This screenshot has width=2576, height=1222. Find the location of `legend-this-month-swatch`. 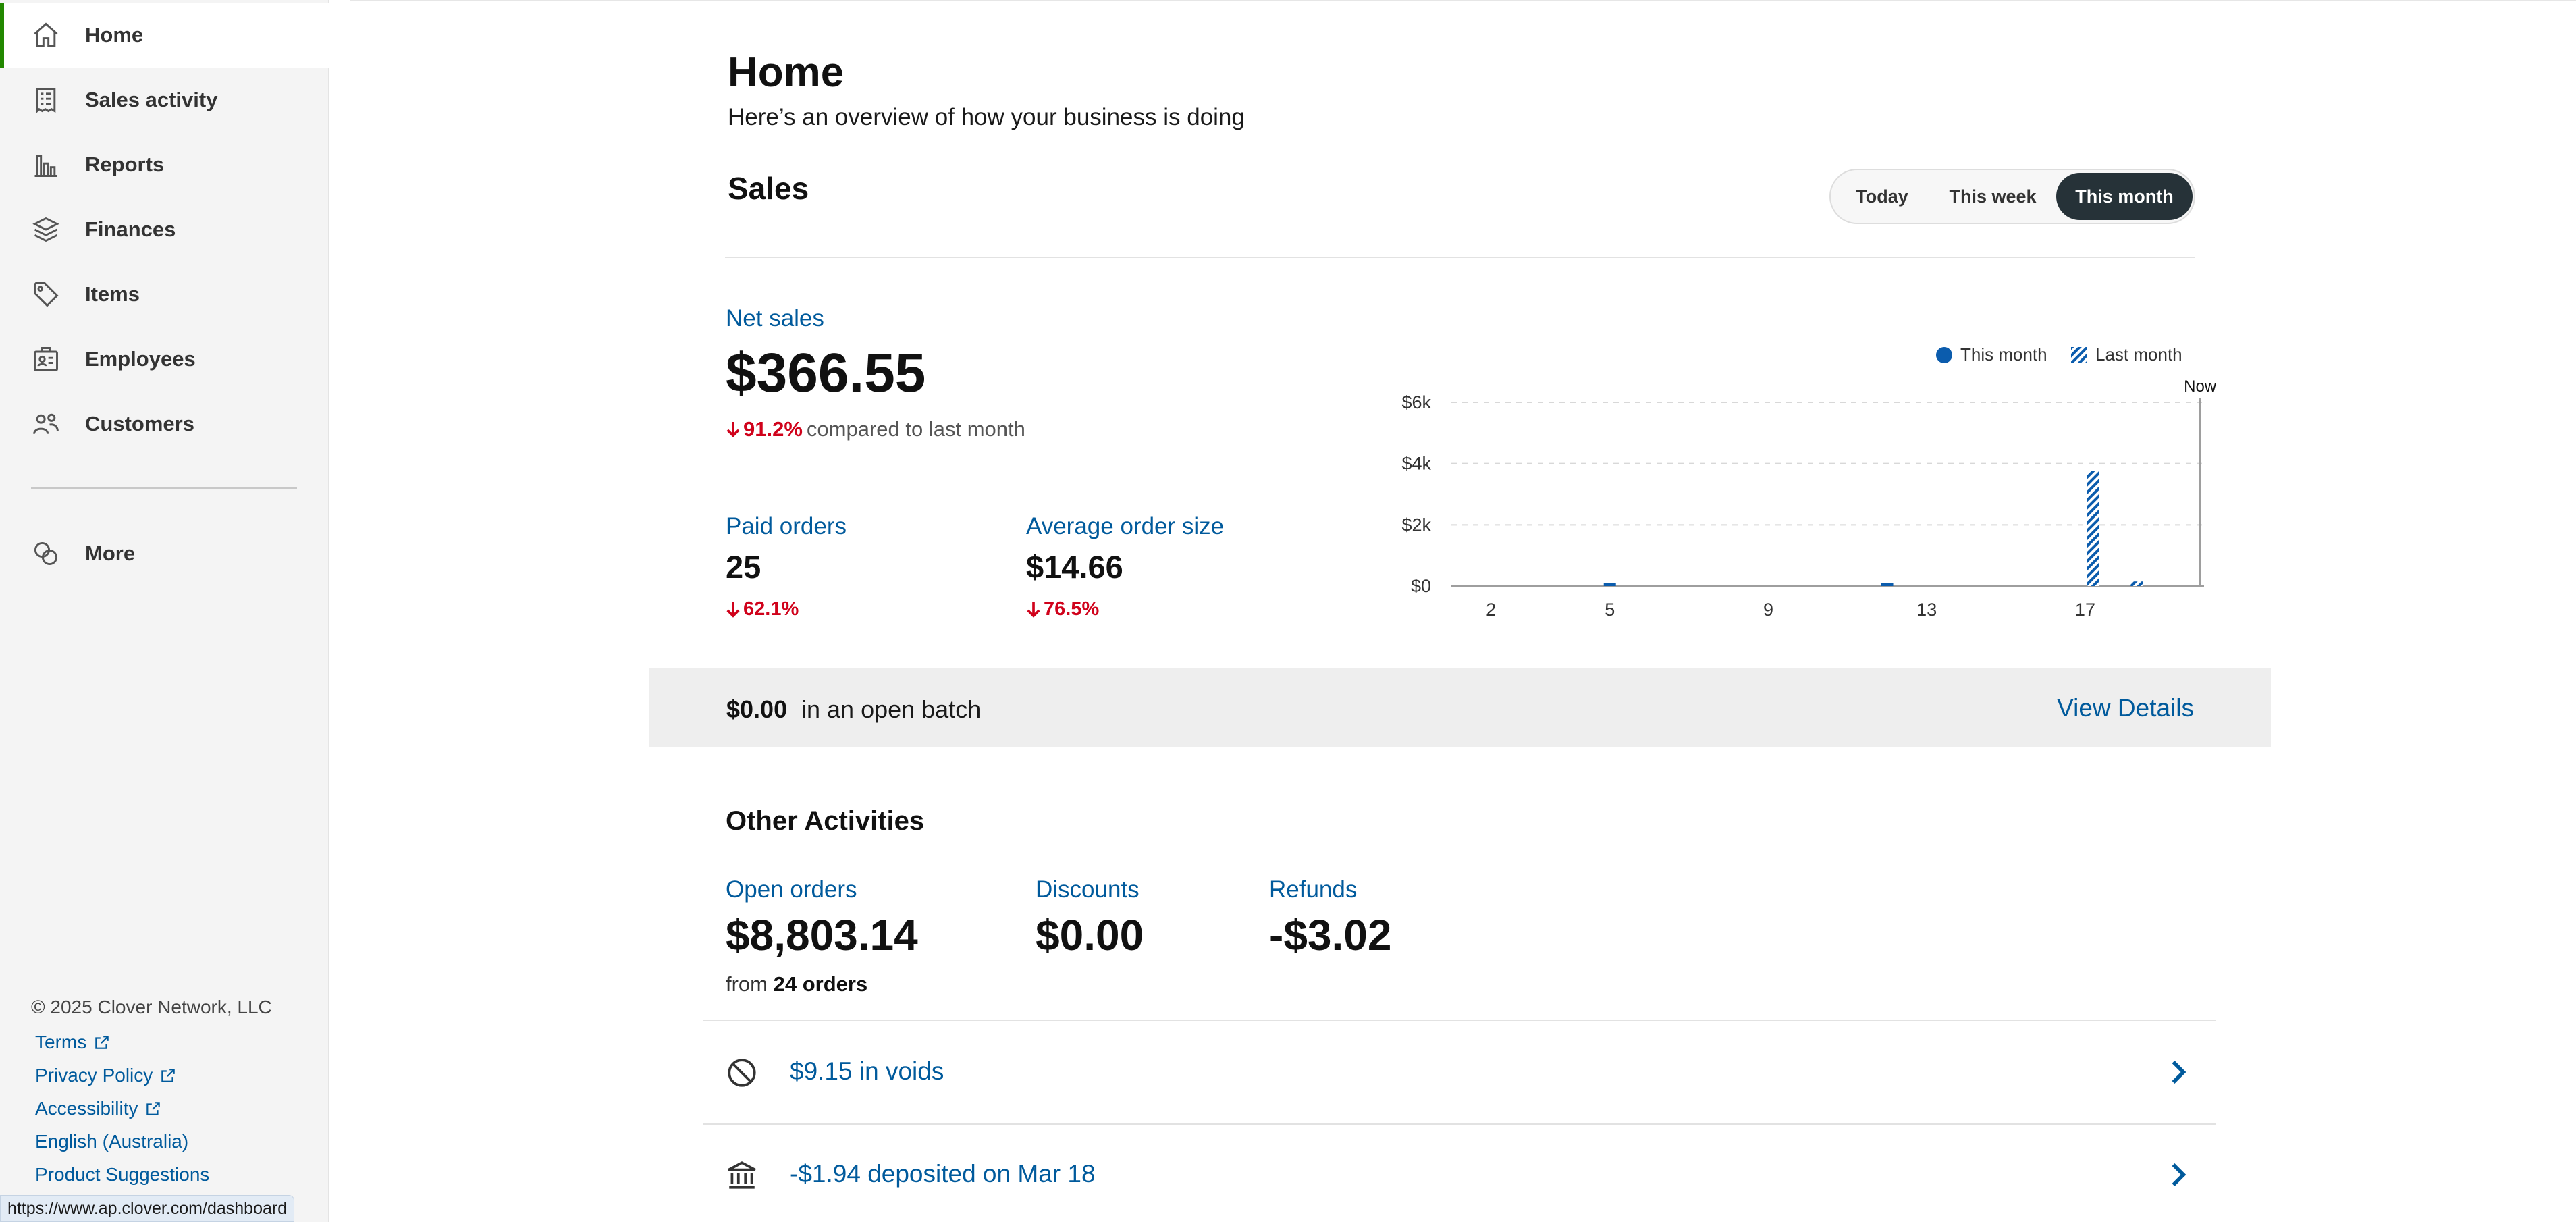

legend-this-month-swatch is located at coordinates (1944, 355).